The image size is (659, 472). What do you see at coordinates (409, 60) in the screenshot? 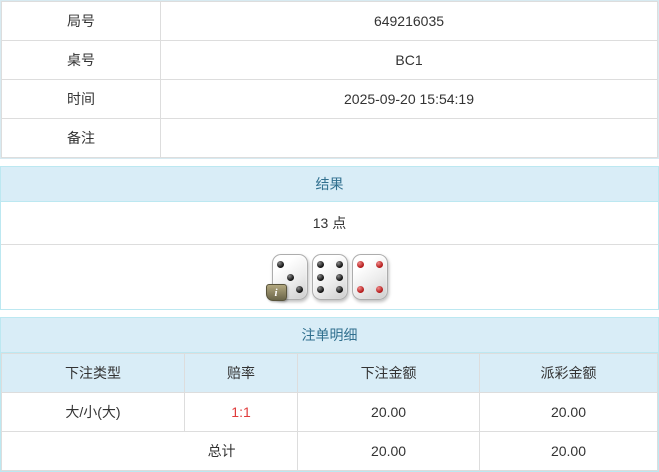
I see `table-id-value: BC1` at bounding box center [409, 60].